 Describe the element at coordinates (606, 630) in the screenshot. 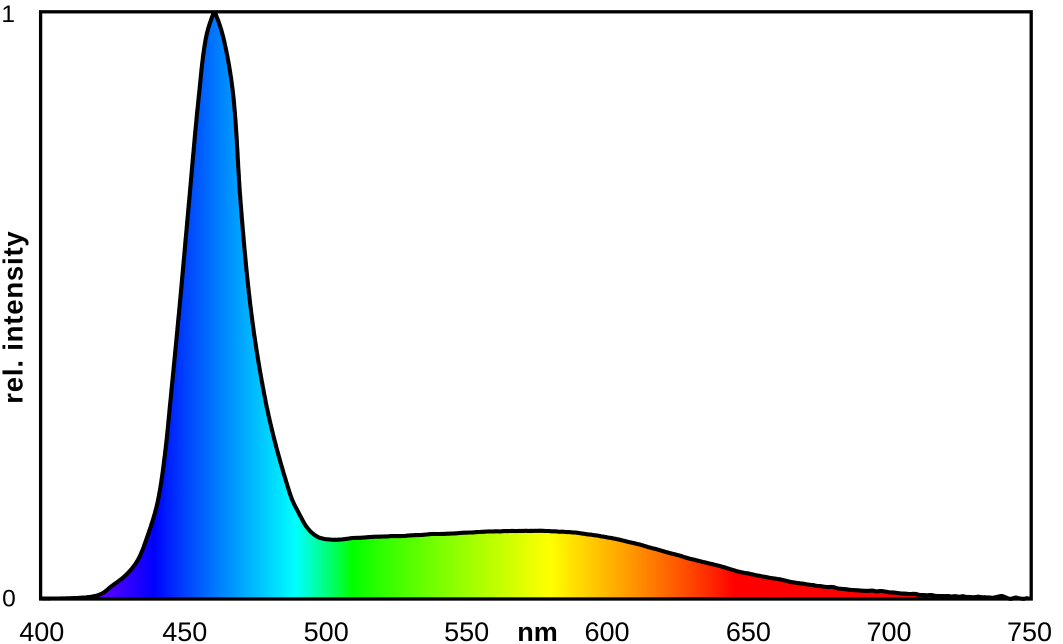

I see `svg-text: 600` at that location.